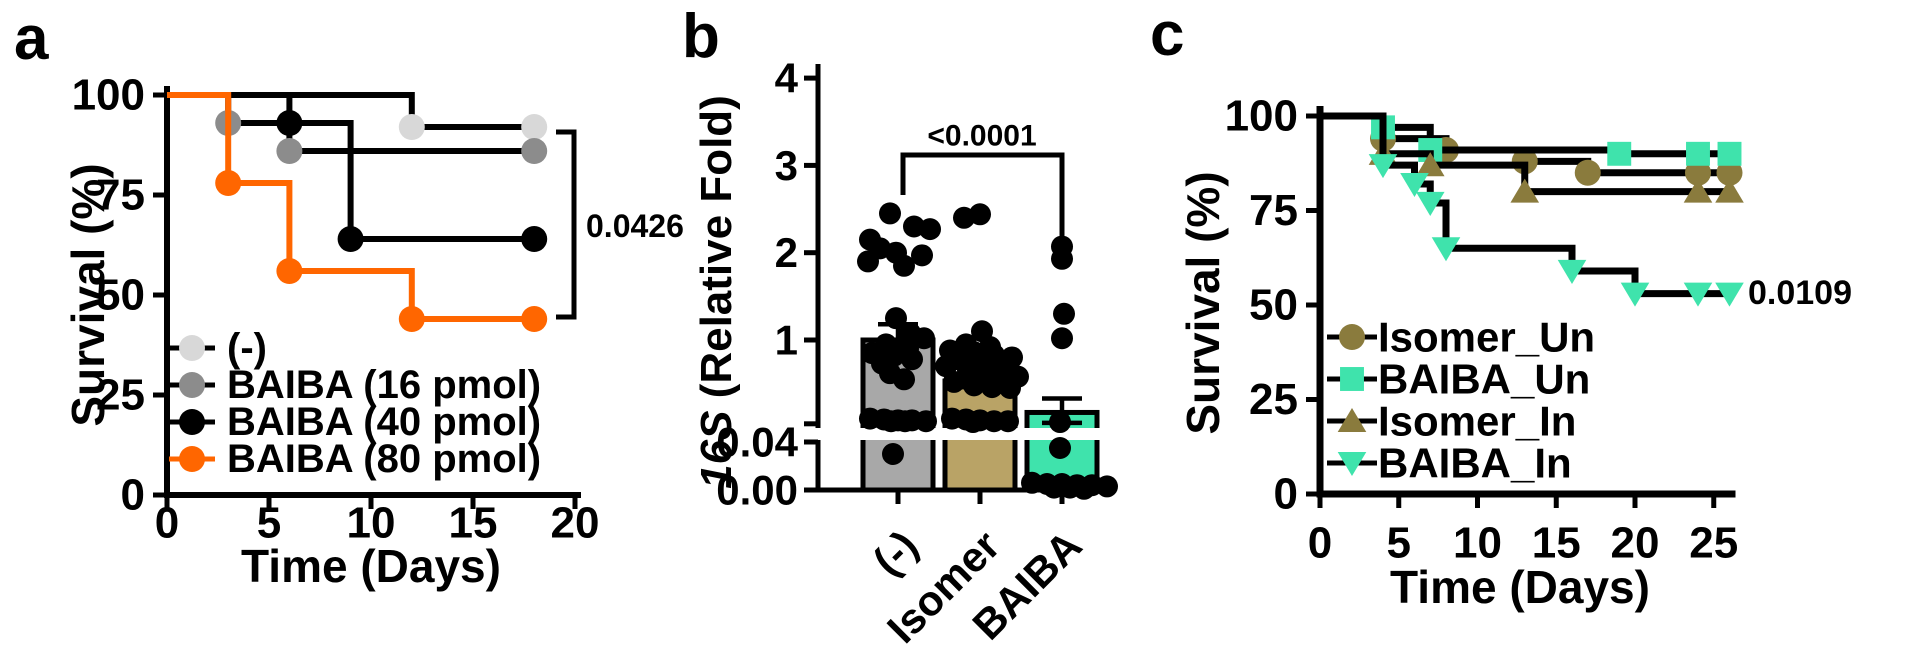 This screenshot has height=659, width=1911. Describe the element at coordinates (757, 490) in the screenshot. I see `panel-b-y-tick-label: 0.00` at that location.